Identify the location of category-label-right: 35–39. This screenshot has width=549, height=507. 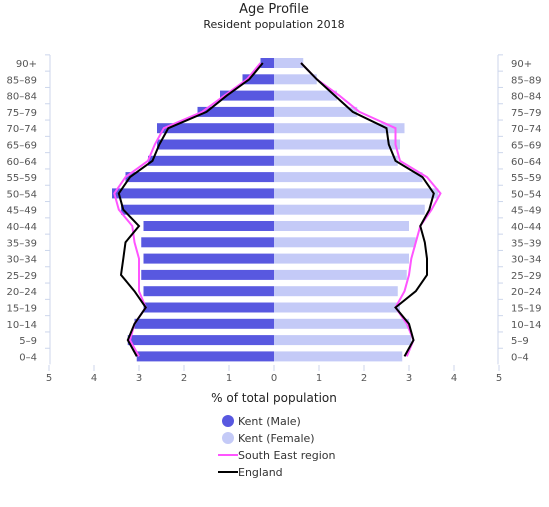
(526, 243).